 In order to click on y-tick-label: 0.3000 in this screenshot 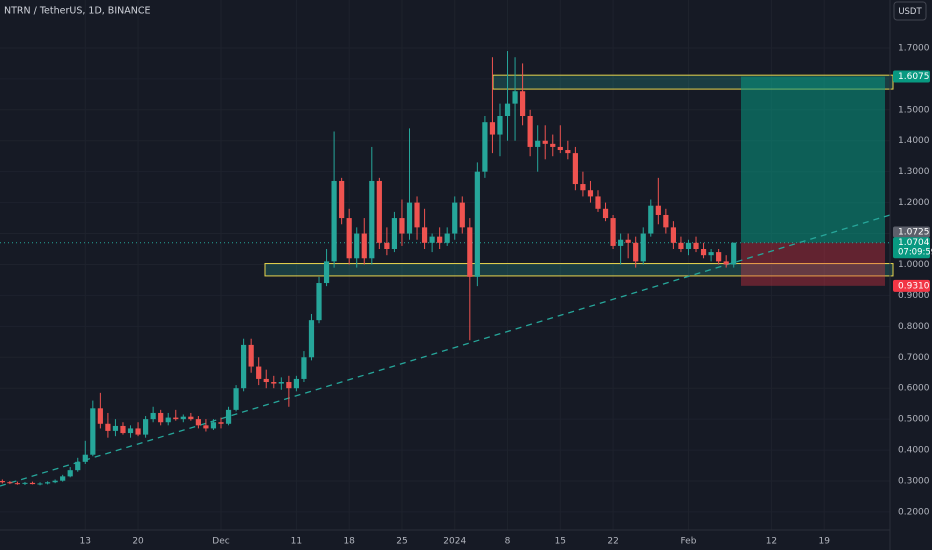, I will do `click(914, 482)`.